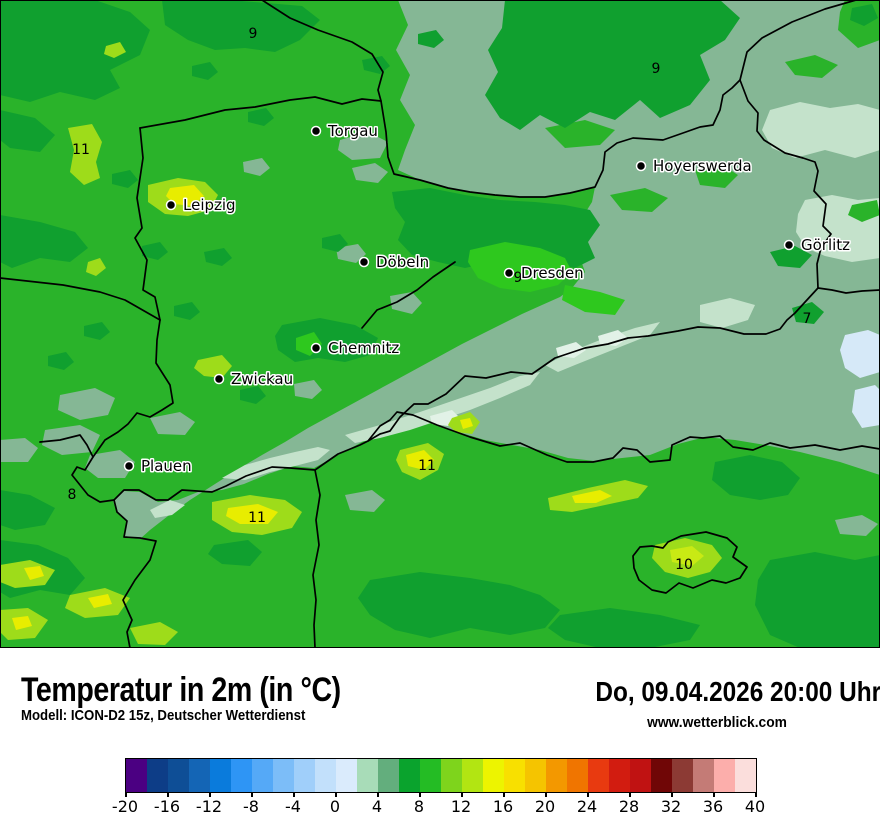 This screenshot has height=830, width=880. Describe the element at coordinates (713, 806) in the screenshot. I see `colorbar-tick-label: 36` at that location.